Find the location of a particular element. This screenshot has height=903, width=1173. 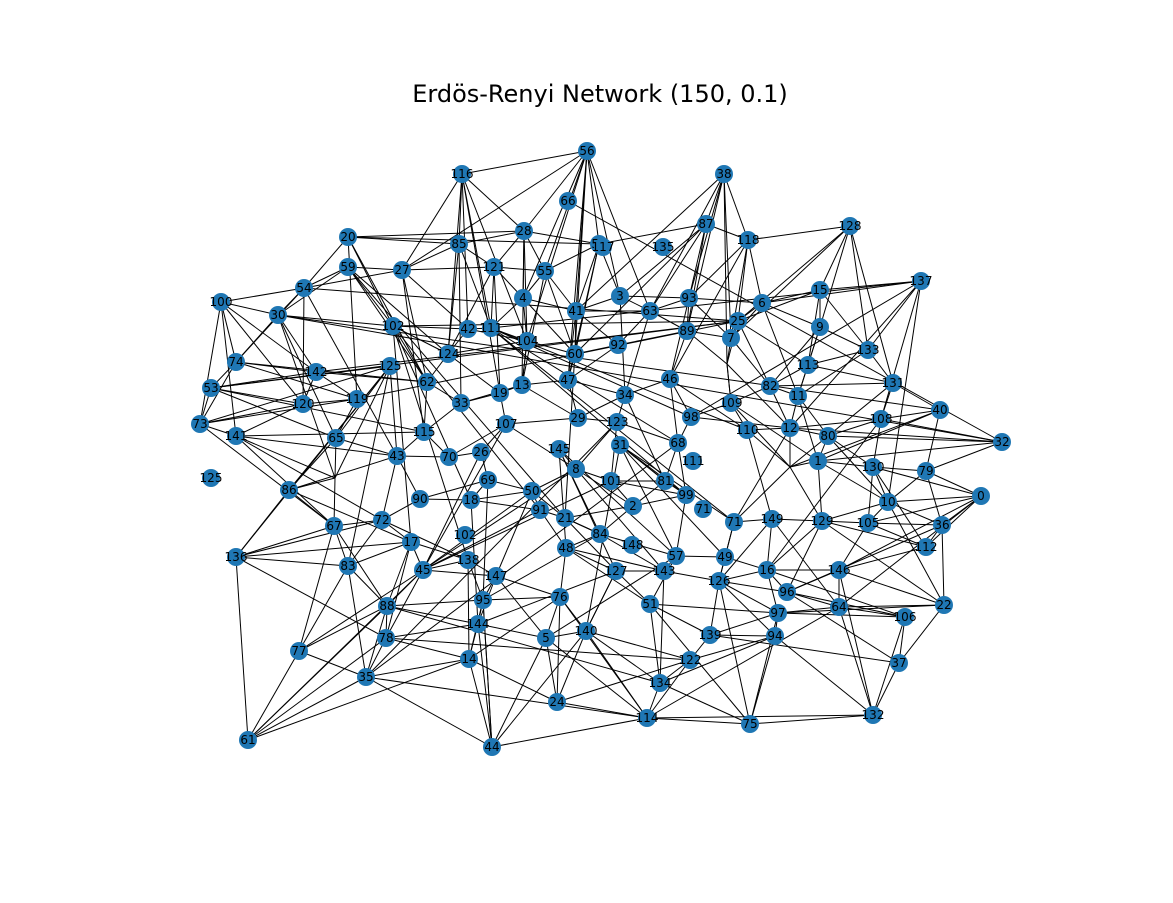

node-4: 4 is located at coordinates (523, 298).